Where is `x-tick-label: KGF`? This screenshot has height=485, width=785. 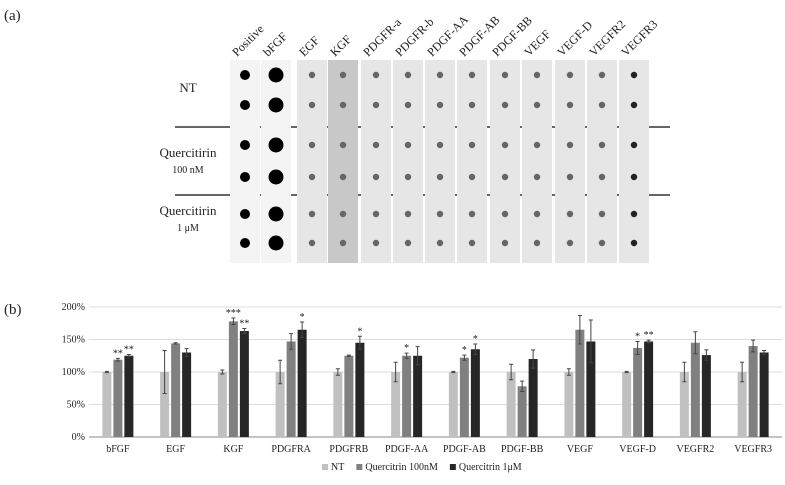
x-tick-label: KGF is located at coordinates (233, 449).